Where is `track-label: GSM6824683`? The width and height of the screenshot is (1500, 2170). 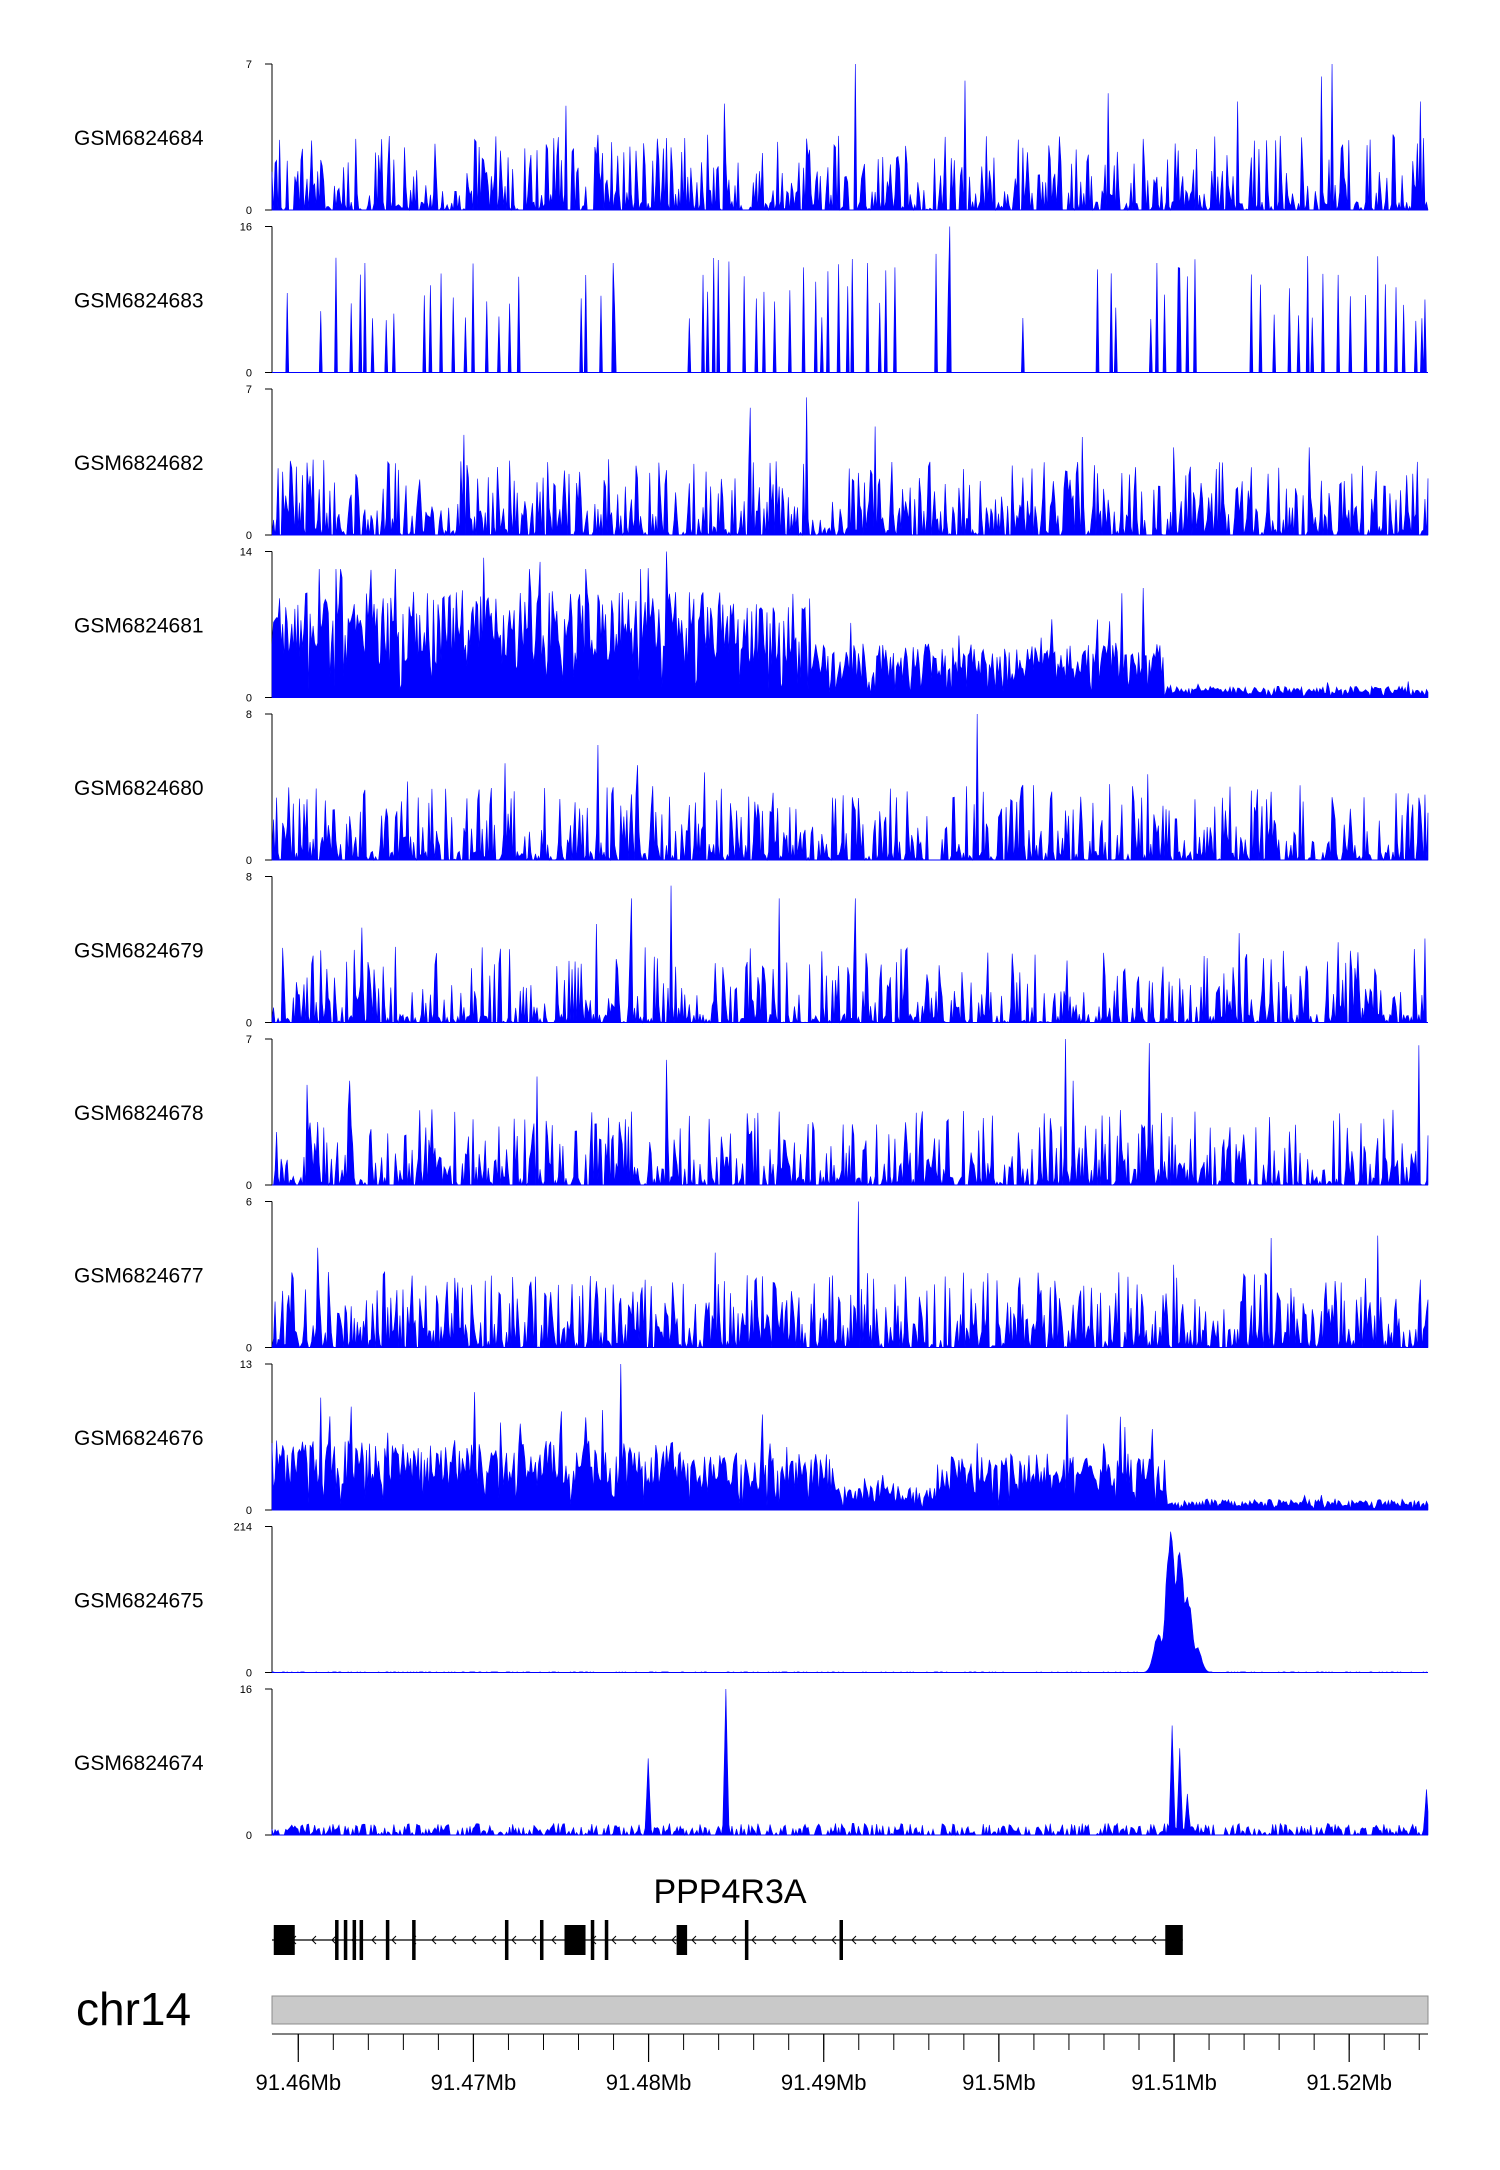
track-label: GSM6824683 is located at coordinates (139, 301).